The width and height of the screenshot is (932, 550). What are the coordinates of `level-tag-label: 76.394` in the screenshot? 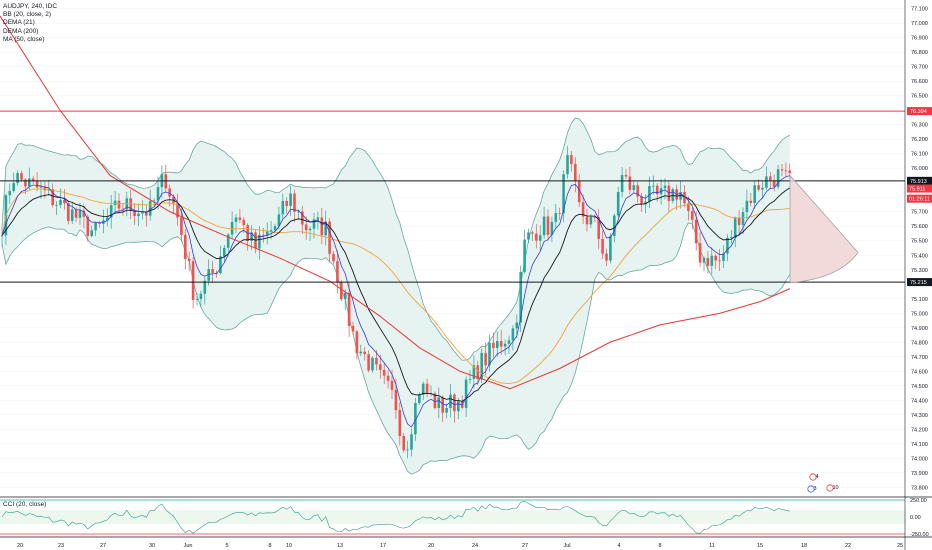 It's located at (918, 112).